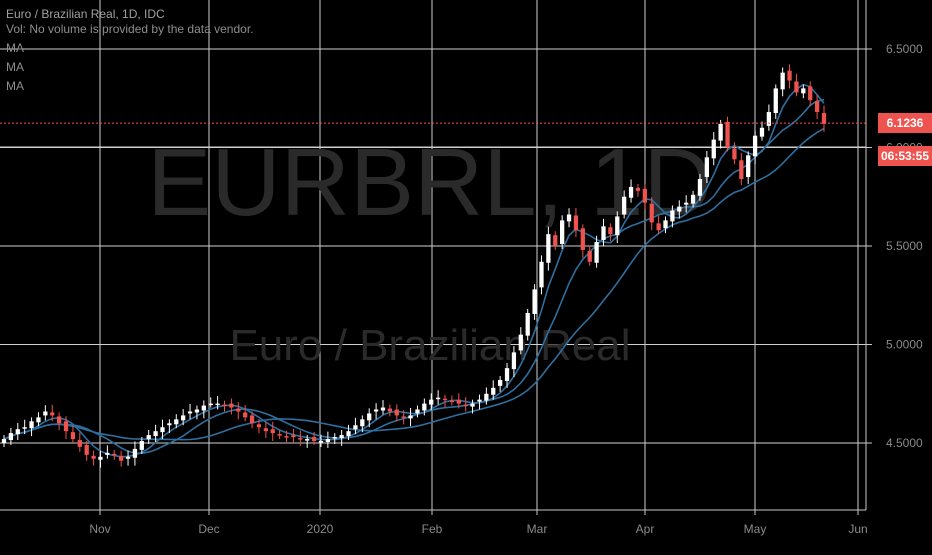  Describe the element at coordinates (15, 48) in the screenshot. I see `ma-legend-1: MA` at that location.